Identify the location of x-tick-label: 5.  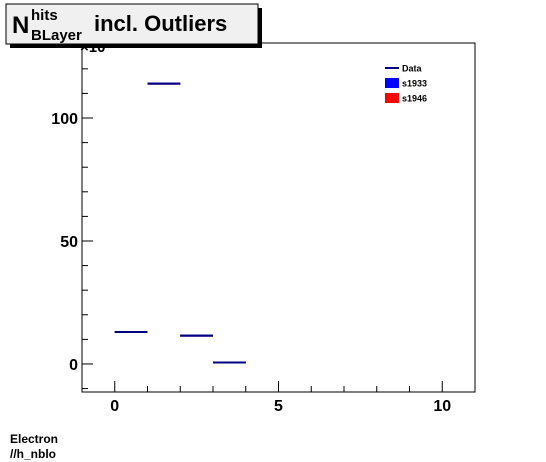
(278, 406).